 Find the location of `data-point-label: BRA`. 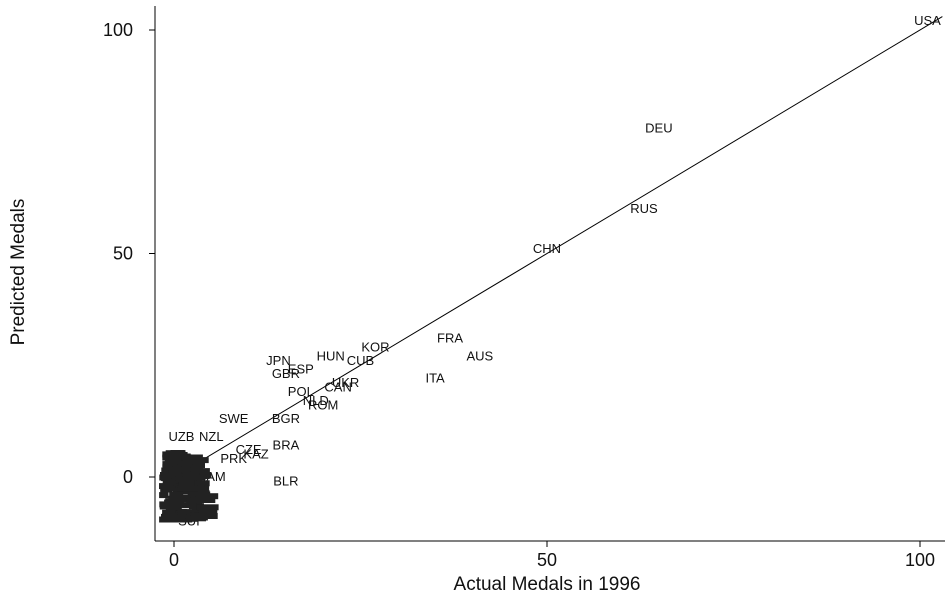

data-point-label: BRA is located at coordinates (286, 445).